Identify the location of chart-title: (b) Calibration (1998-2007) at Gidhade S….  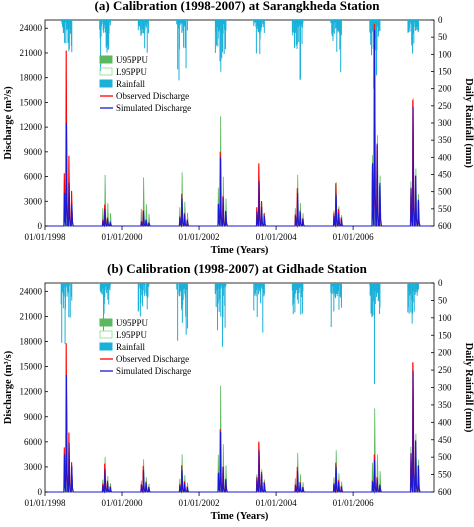
(237, 268).